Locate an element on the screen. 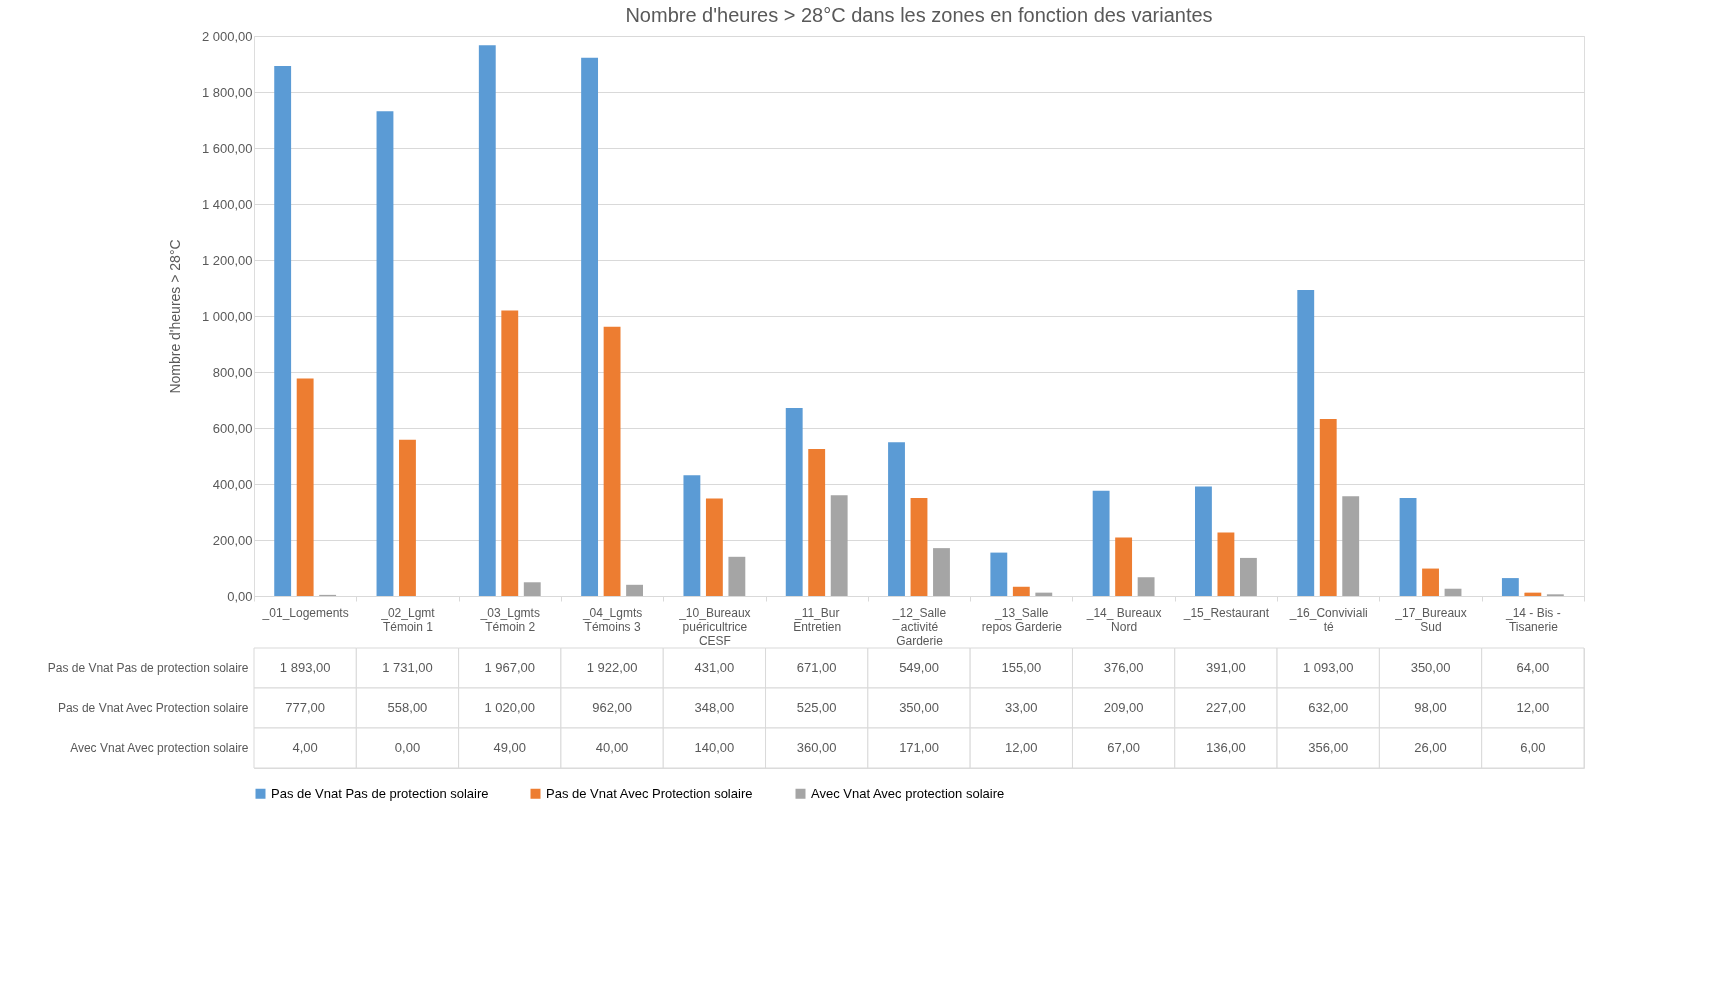 The height and width of the screenshot is (995, 1723). chart-title: Nombre d'heures > 28°C dans les zones en fonction des variantes is located at coordinates (919, 15).